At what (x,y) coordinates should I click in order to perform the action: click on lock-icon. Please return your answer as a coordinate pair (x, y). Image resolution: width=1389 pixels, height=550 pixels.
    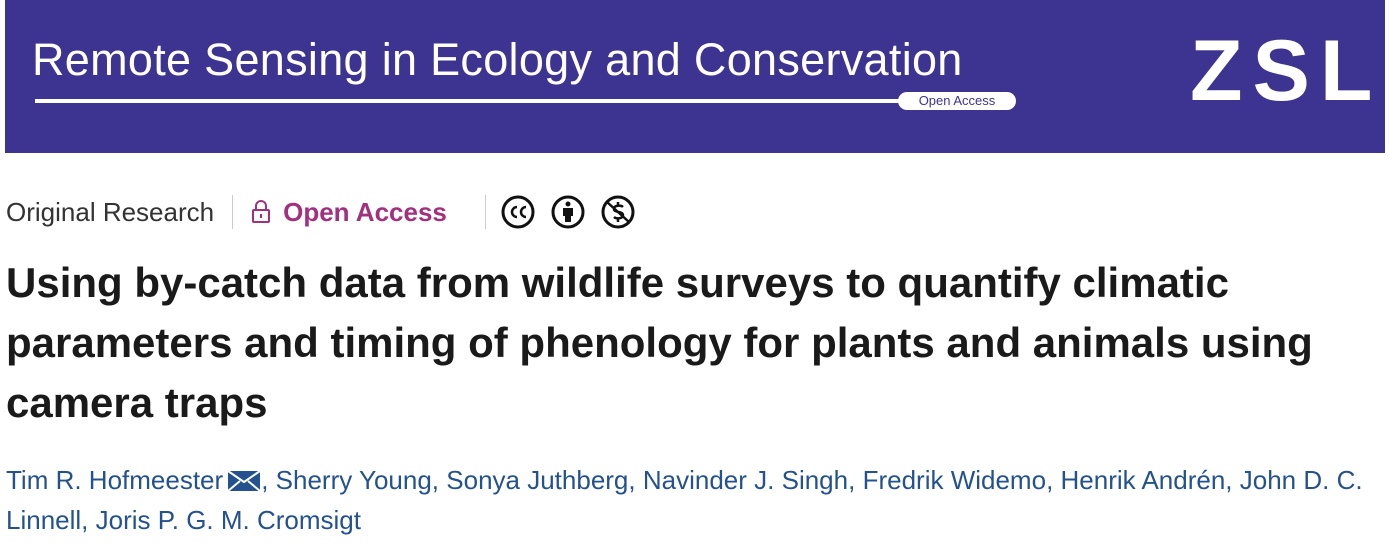
    Looking at the image, I should click on (261, 211).